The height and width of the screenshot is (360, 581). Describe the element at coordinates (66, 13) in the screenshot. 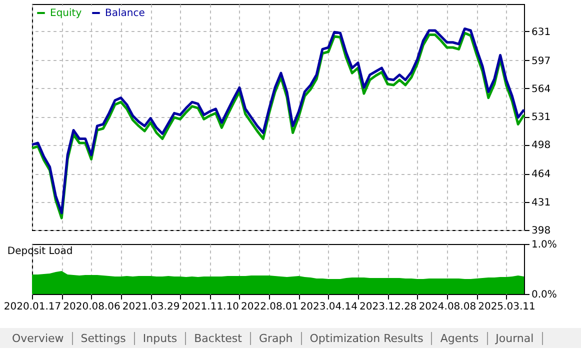

I see `legend-label: Equity` at that location.